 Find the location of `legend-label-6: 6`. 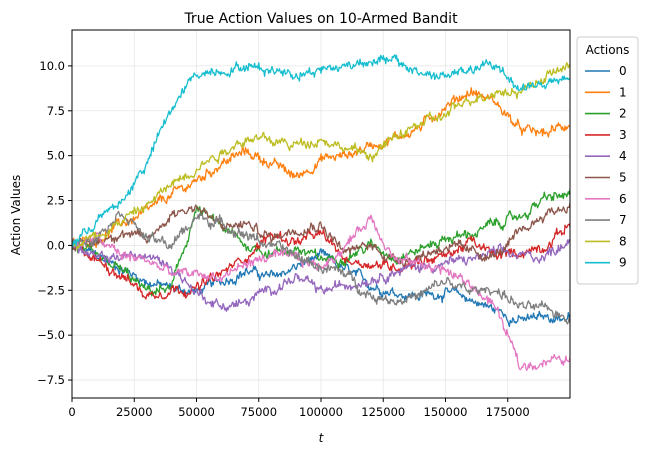

legend-label-6: 6 is located at coordinates (623, 199).